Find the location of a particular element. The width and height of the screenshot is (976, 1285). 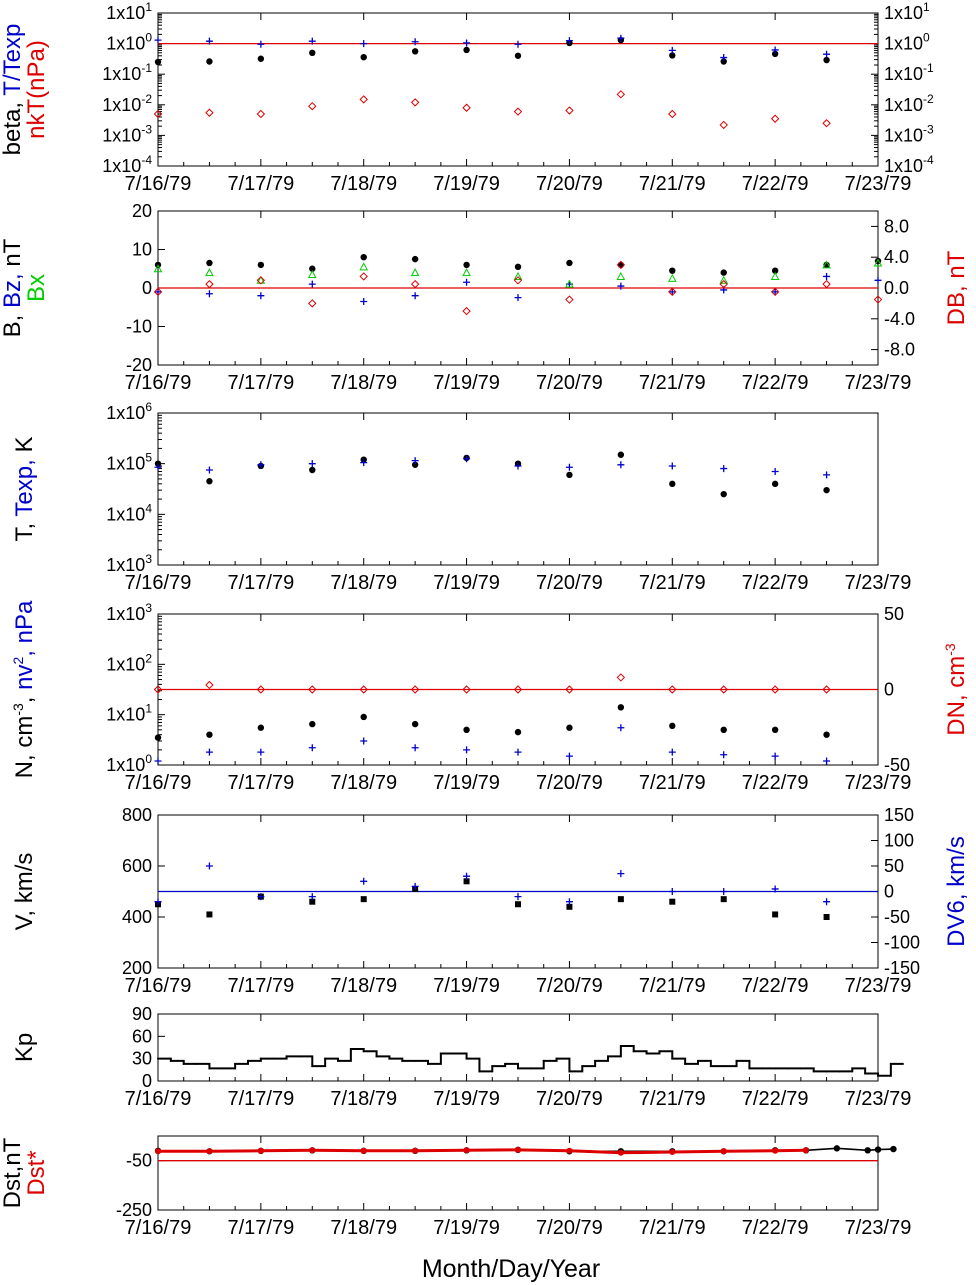

y2-tick-exponent: -3 is located at coordinates (928, 129).